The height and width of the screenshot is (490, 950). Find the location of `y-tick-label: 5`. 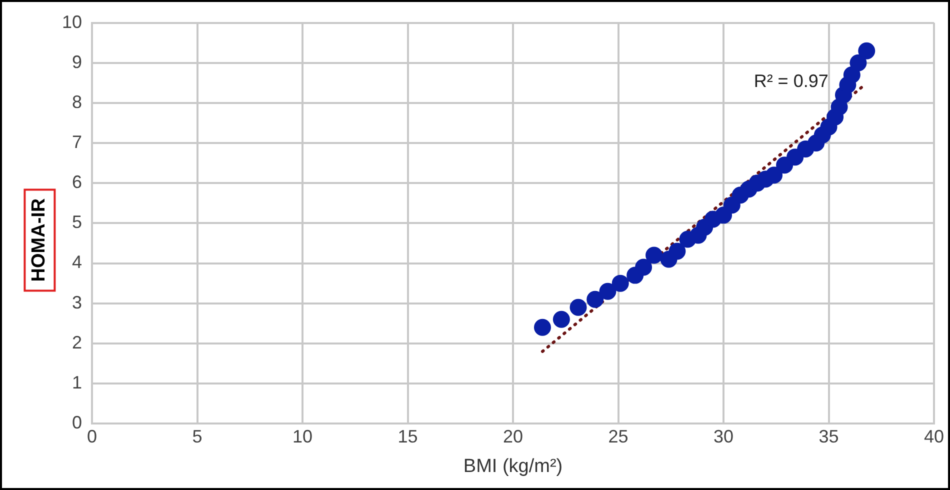

y-tick-label: 5 is located at coordinates (77, 222).